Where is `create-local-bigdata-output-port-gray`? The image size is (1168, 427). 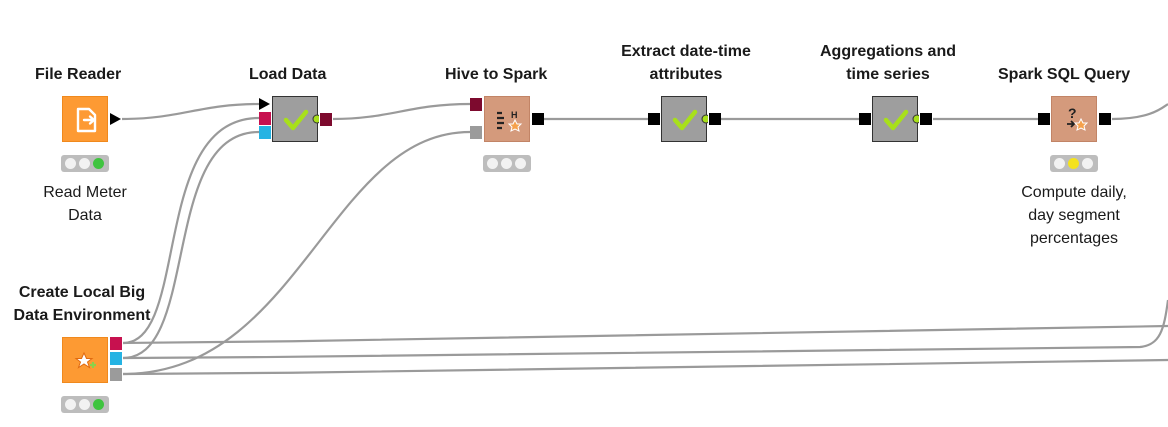
create-local-bigdata-output-port-gray is located at coordinates (116, 374).